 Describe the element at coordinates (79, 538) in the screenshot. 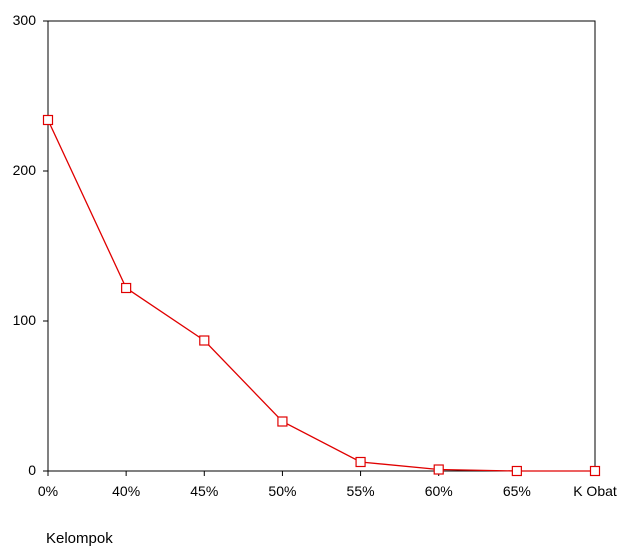

I see `x-axis-title: Kelompok` at that location.